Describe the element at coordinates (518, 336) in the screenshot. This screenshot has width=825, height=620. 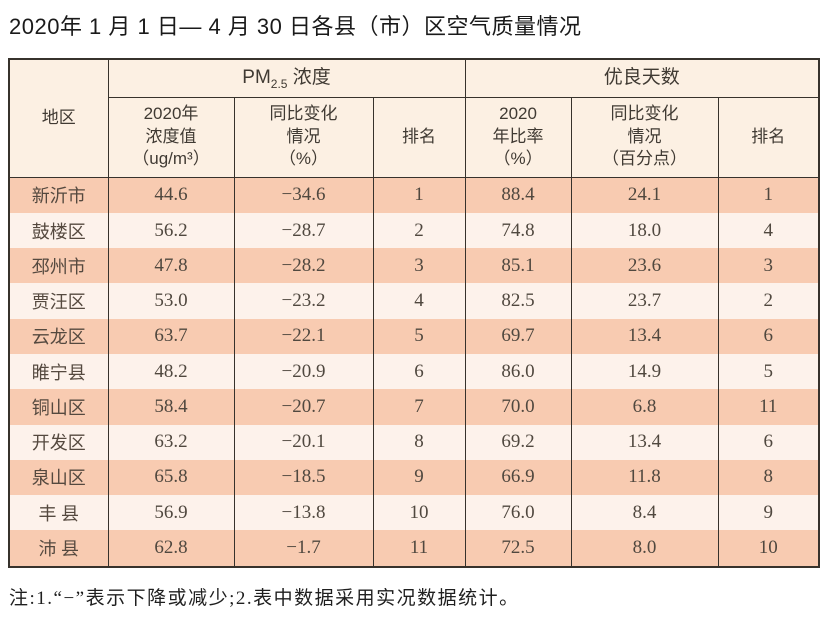
I see `days-ratio-cell: 69.7` at that location.